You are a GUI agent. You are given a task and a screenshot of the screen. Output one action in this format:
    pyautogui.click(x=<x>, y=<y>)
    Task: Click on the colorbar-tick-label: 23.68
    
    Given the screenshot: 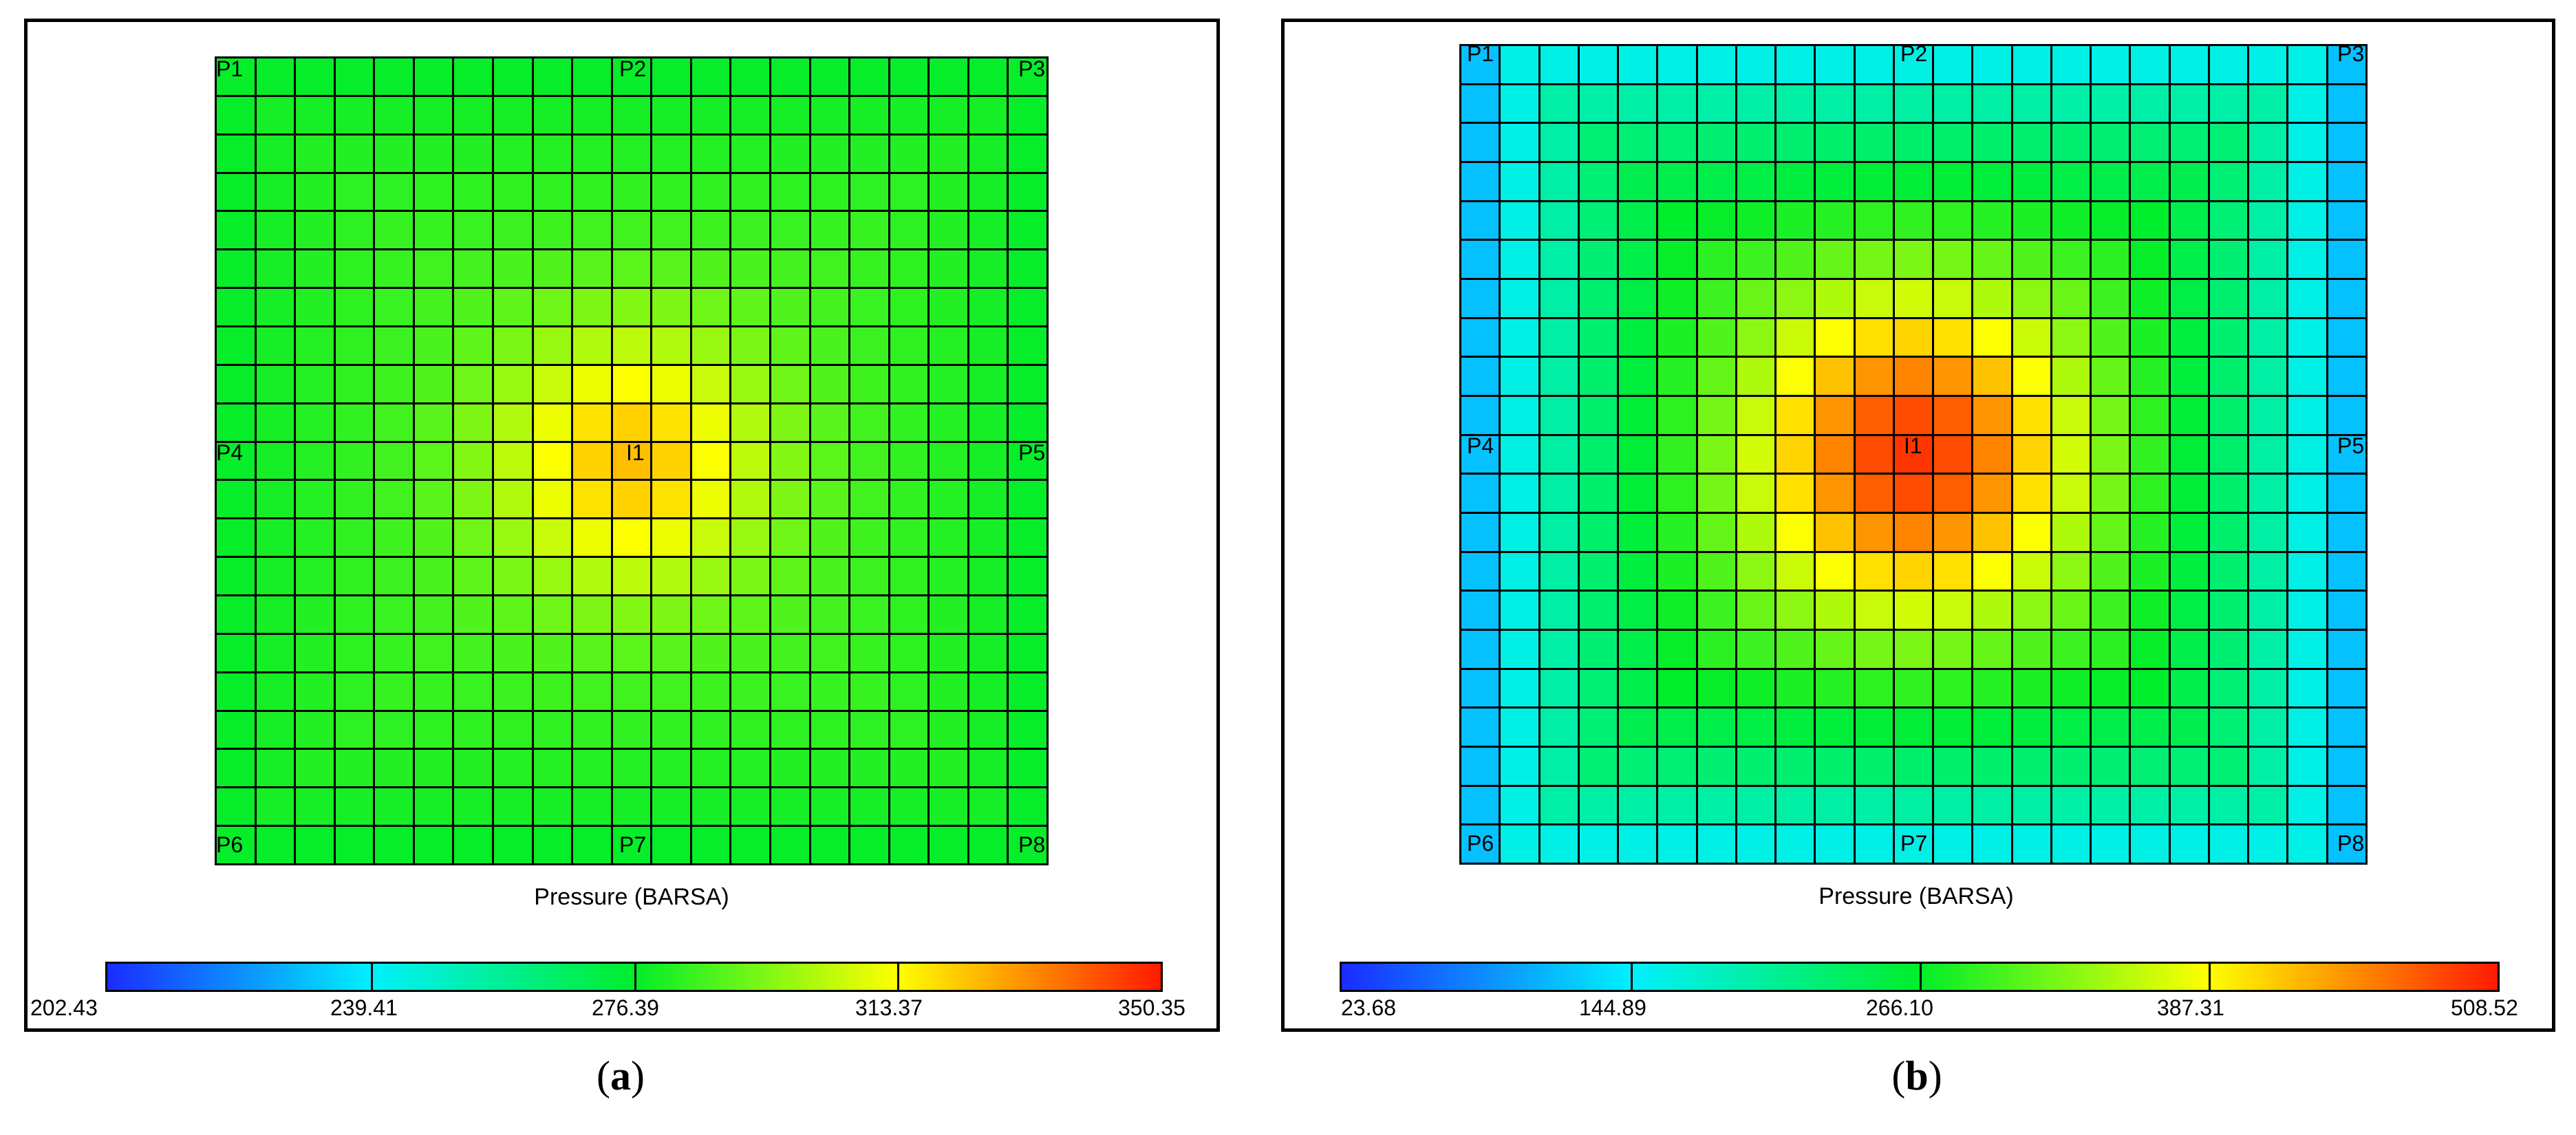 What is the action you would take?
    pyautogui.click(x=1369, y=1007)
    